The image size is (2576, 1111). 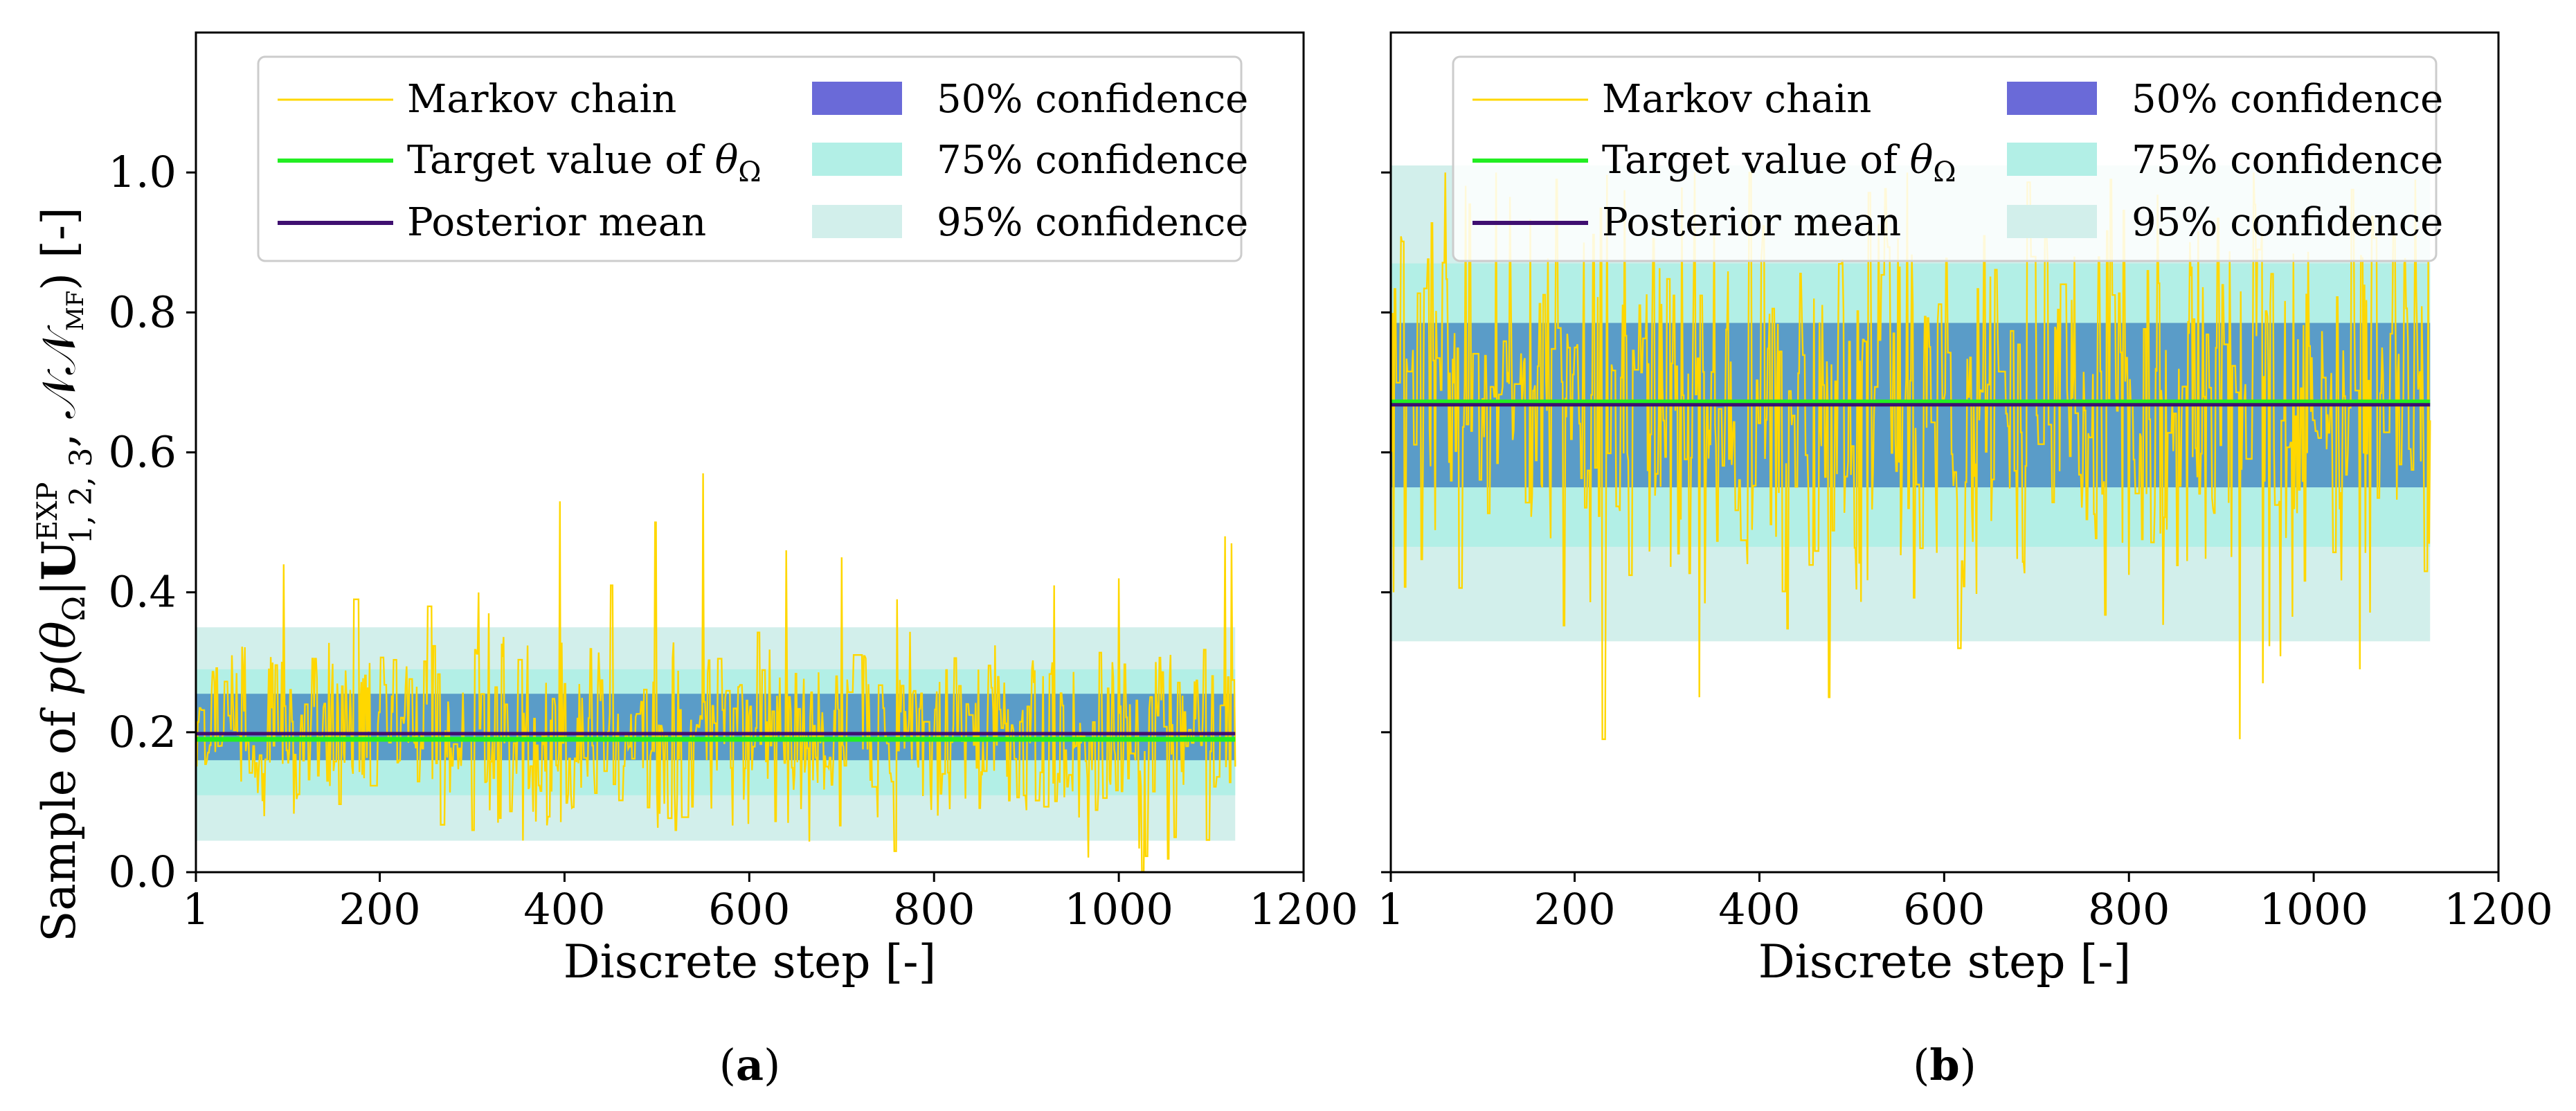 I want to click on markov-chain-line, so click(x=716, y=673).